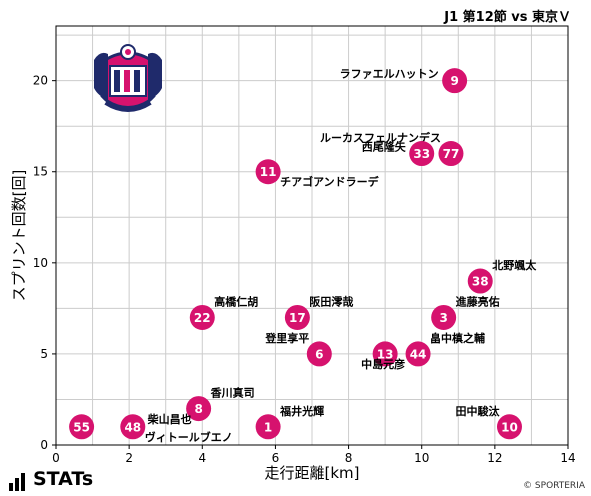 Image resolution: width=591 pixels, height=496 pixels. What do you see at coordinates (44, 354) in the screenshot?
I see `y-tick-label: 5` at bounding box center [44, 354].